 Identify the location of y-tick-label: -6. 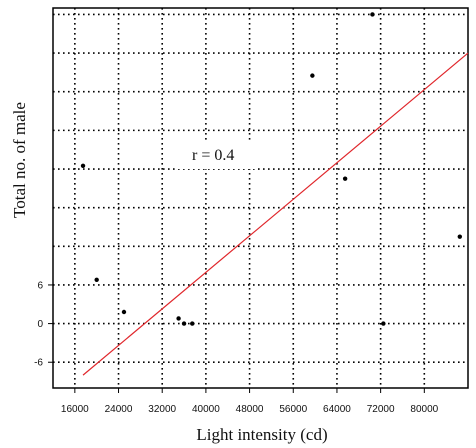
(38, 363).